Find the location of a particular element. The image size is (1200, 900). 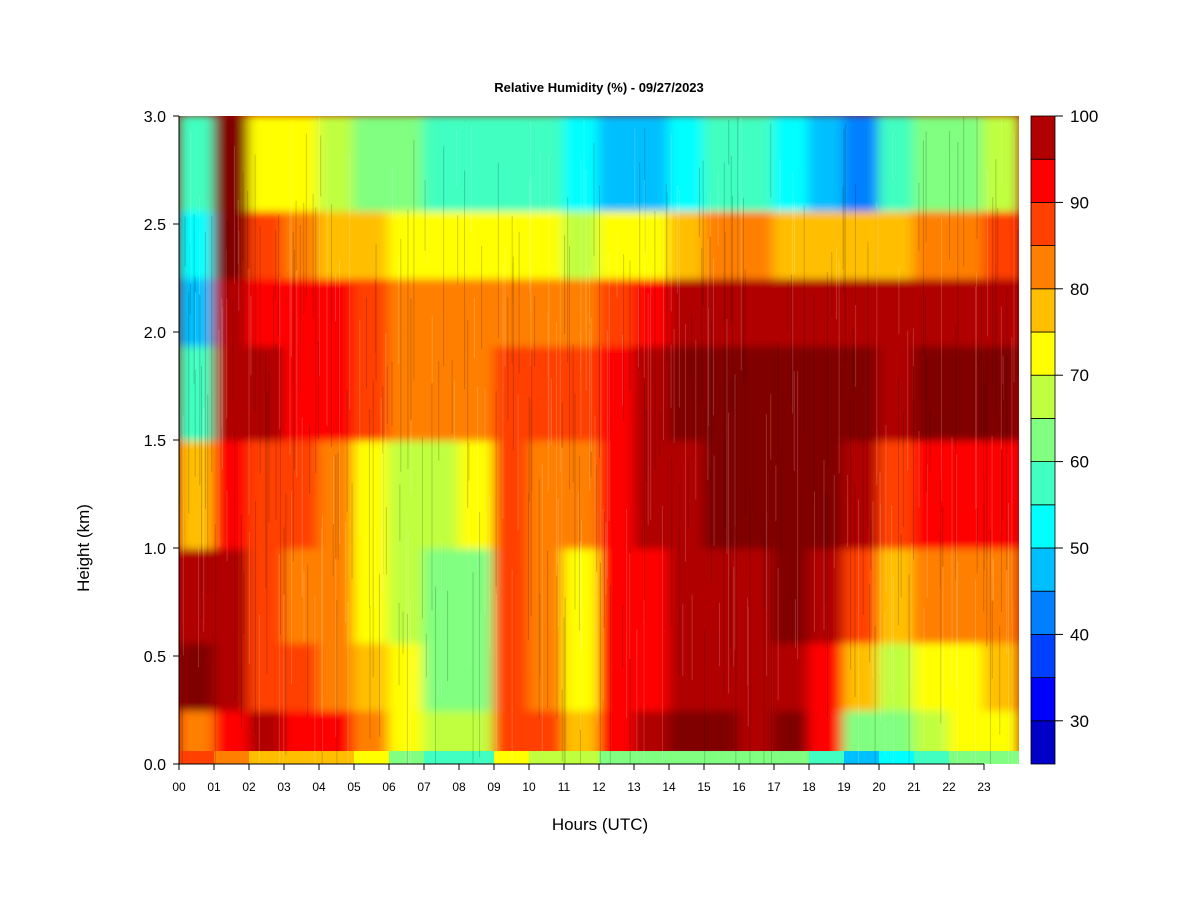

surface-layer is located at coordinates (599, 757).